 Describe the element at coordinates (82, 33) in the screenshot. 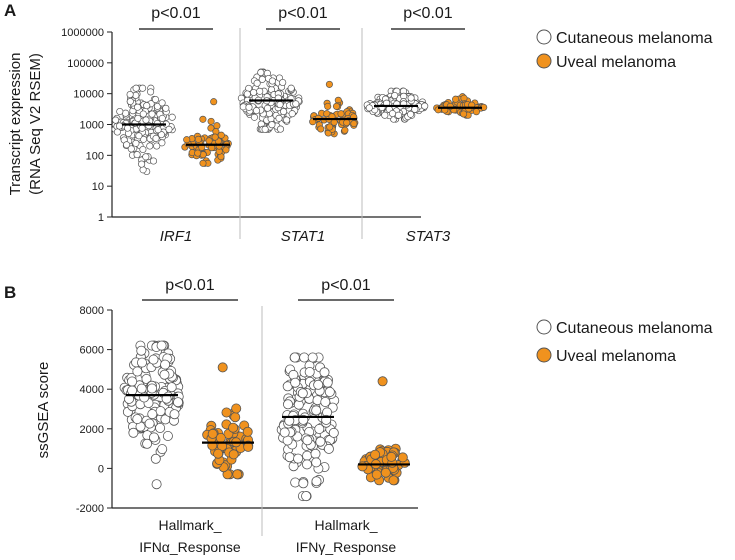

I see `panel-a-ytick-label: 1000000` at that location.